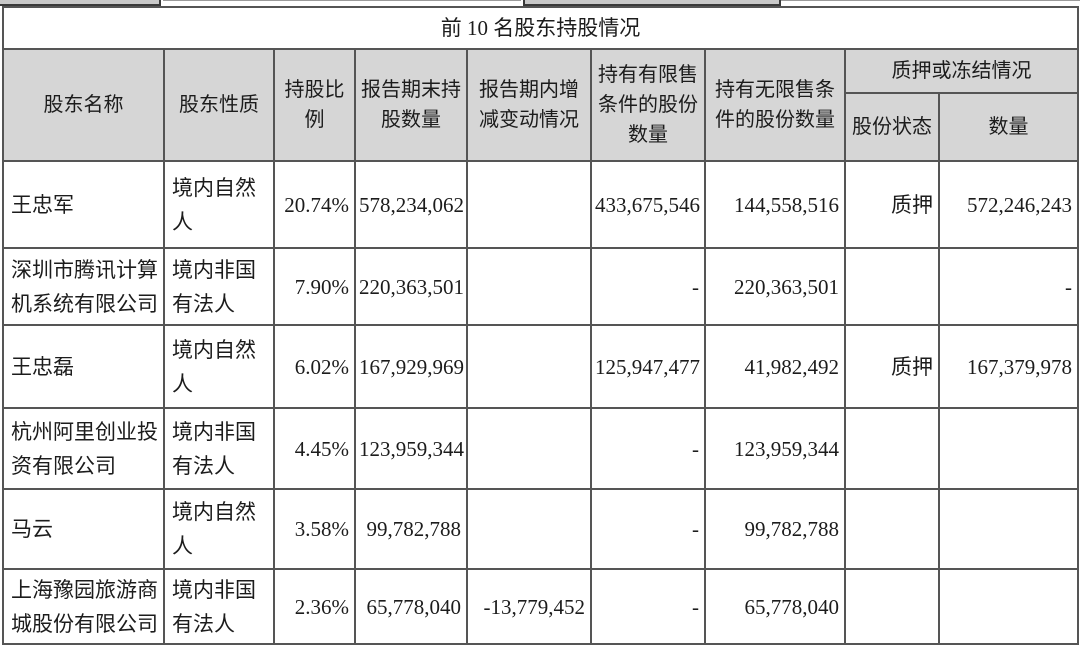 This screenshot has width=1080, height=647. I want to click on cell-shareholder-name: 杭州阿里创业投 资有限公司, so click(83, 448).